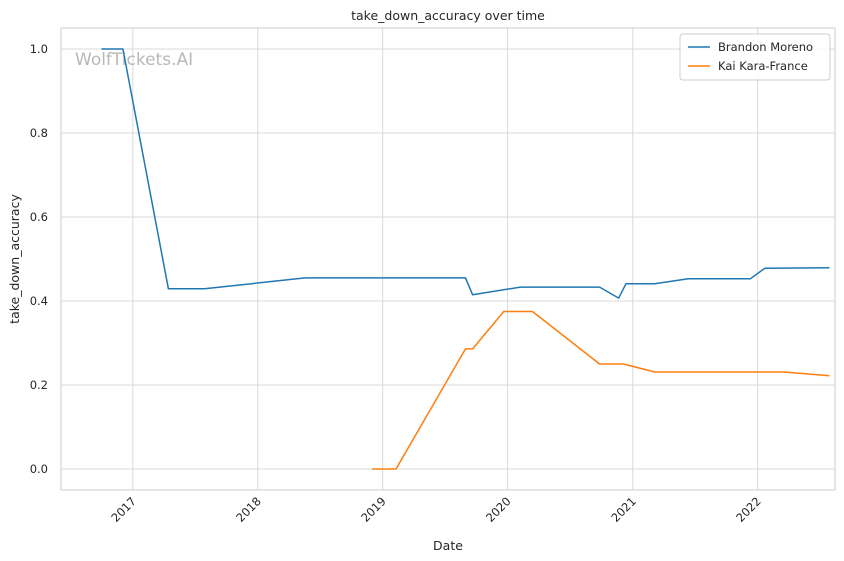  I want to click on legend-box, so click(755, 57).